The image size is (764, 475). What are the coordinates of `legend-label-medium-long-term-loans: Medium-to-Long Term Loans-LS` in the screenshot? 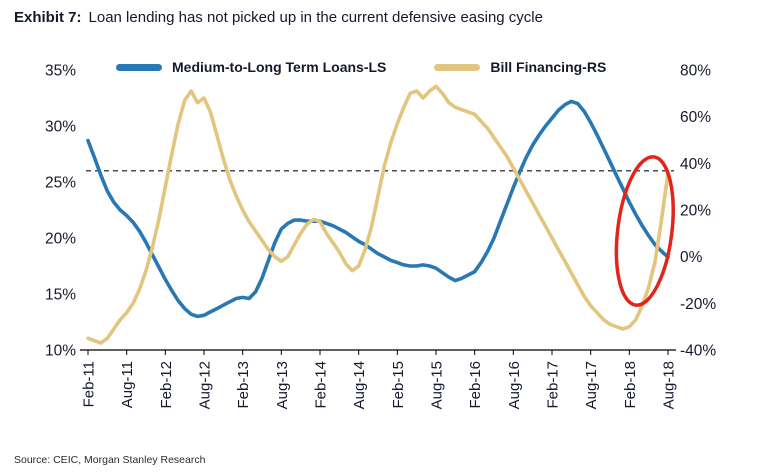 It's located at (279, 67).